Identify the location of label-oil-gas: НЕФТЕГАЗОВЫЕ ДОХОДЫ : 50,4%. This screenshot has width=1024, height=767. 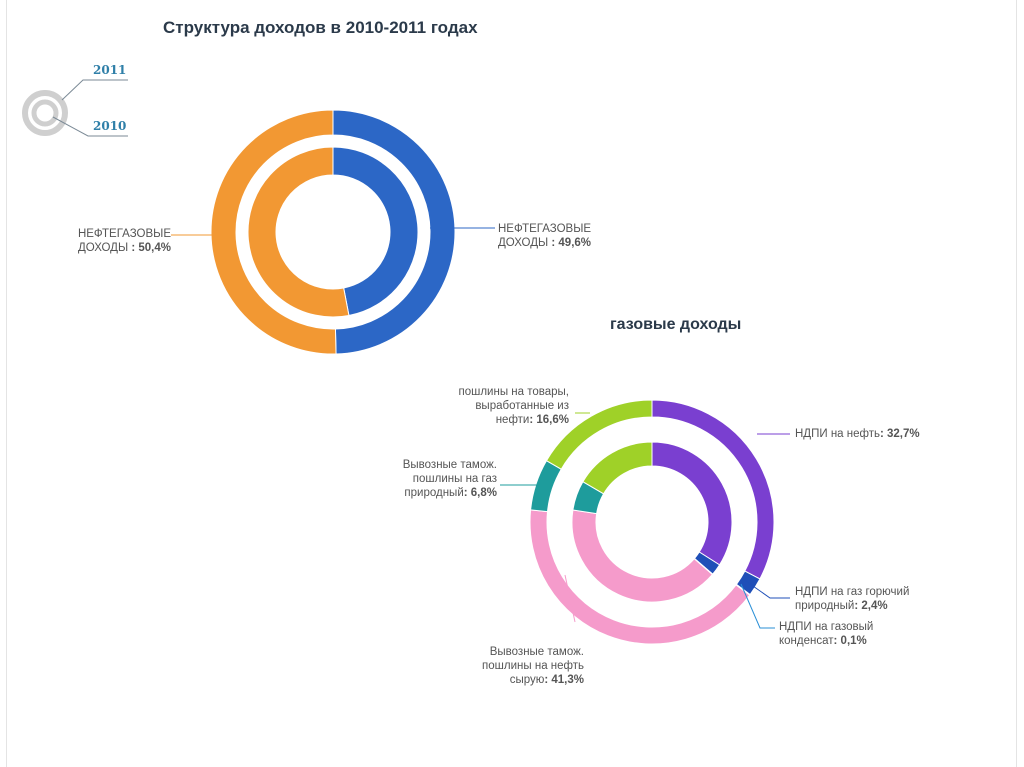
(124, 241).